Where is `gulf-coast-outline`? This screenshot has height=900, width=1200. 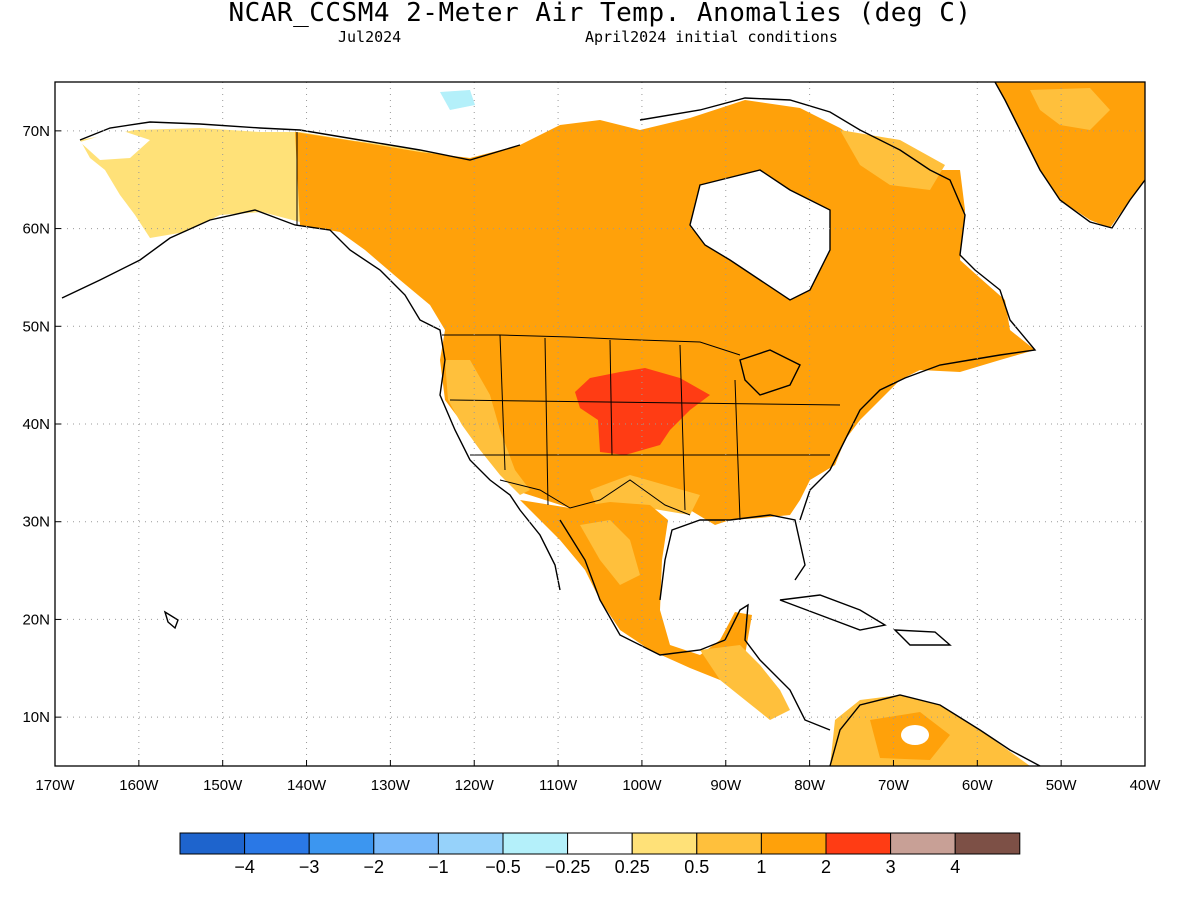
gulf-coast-outline is located at coordinates (732, 557).